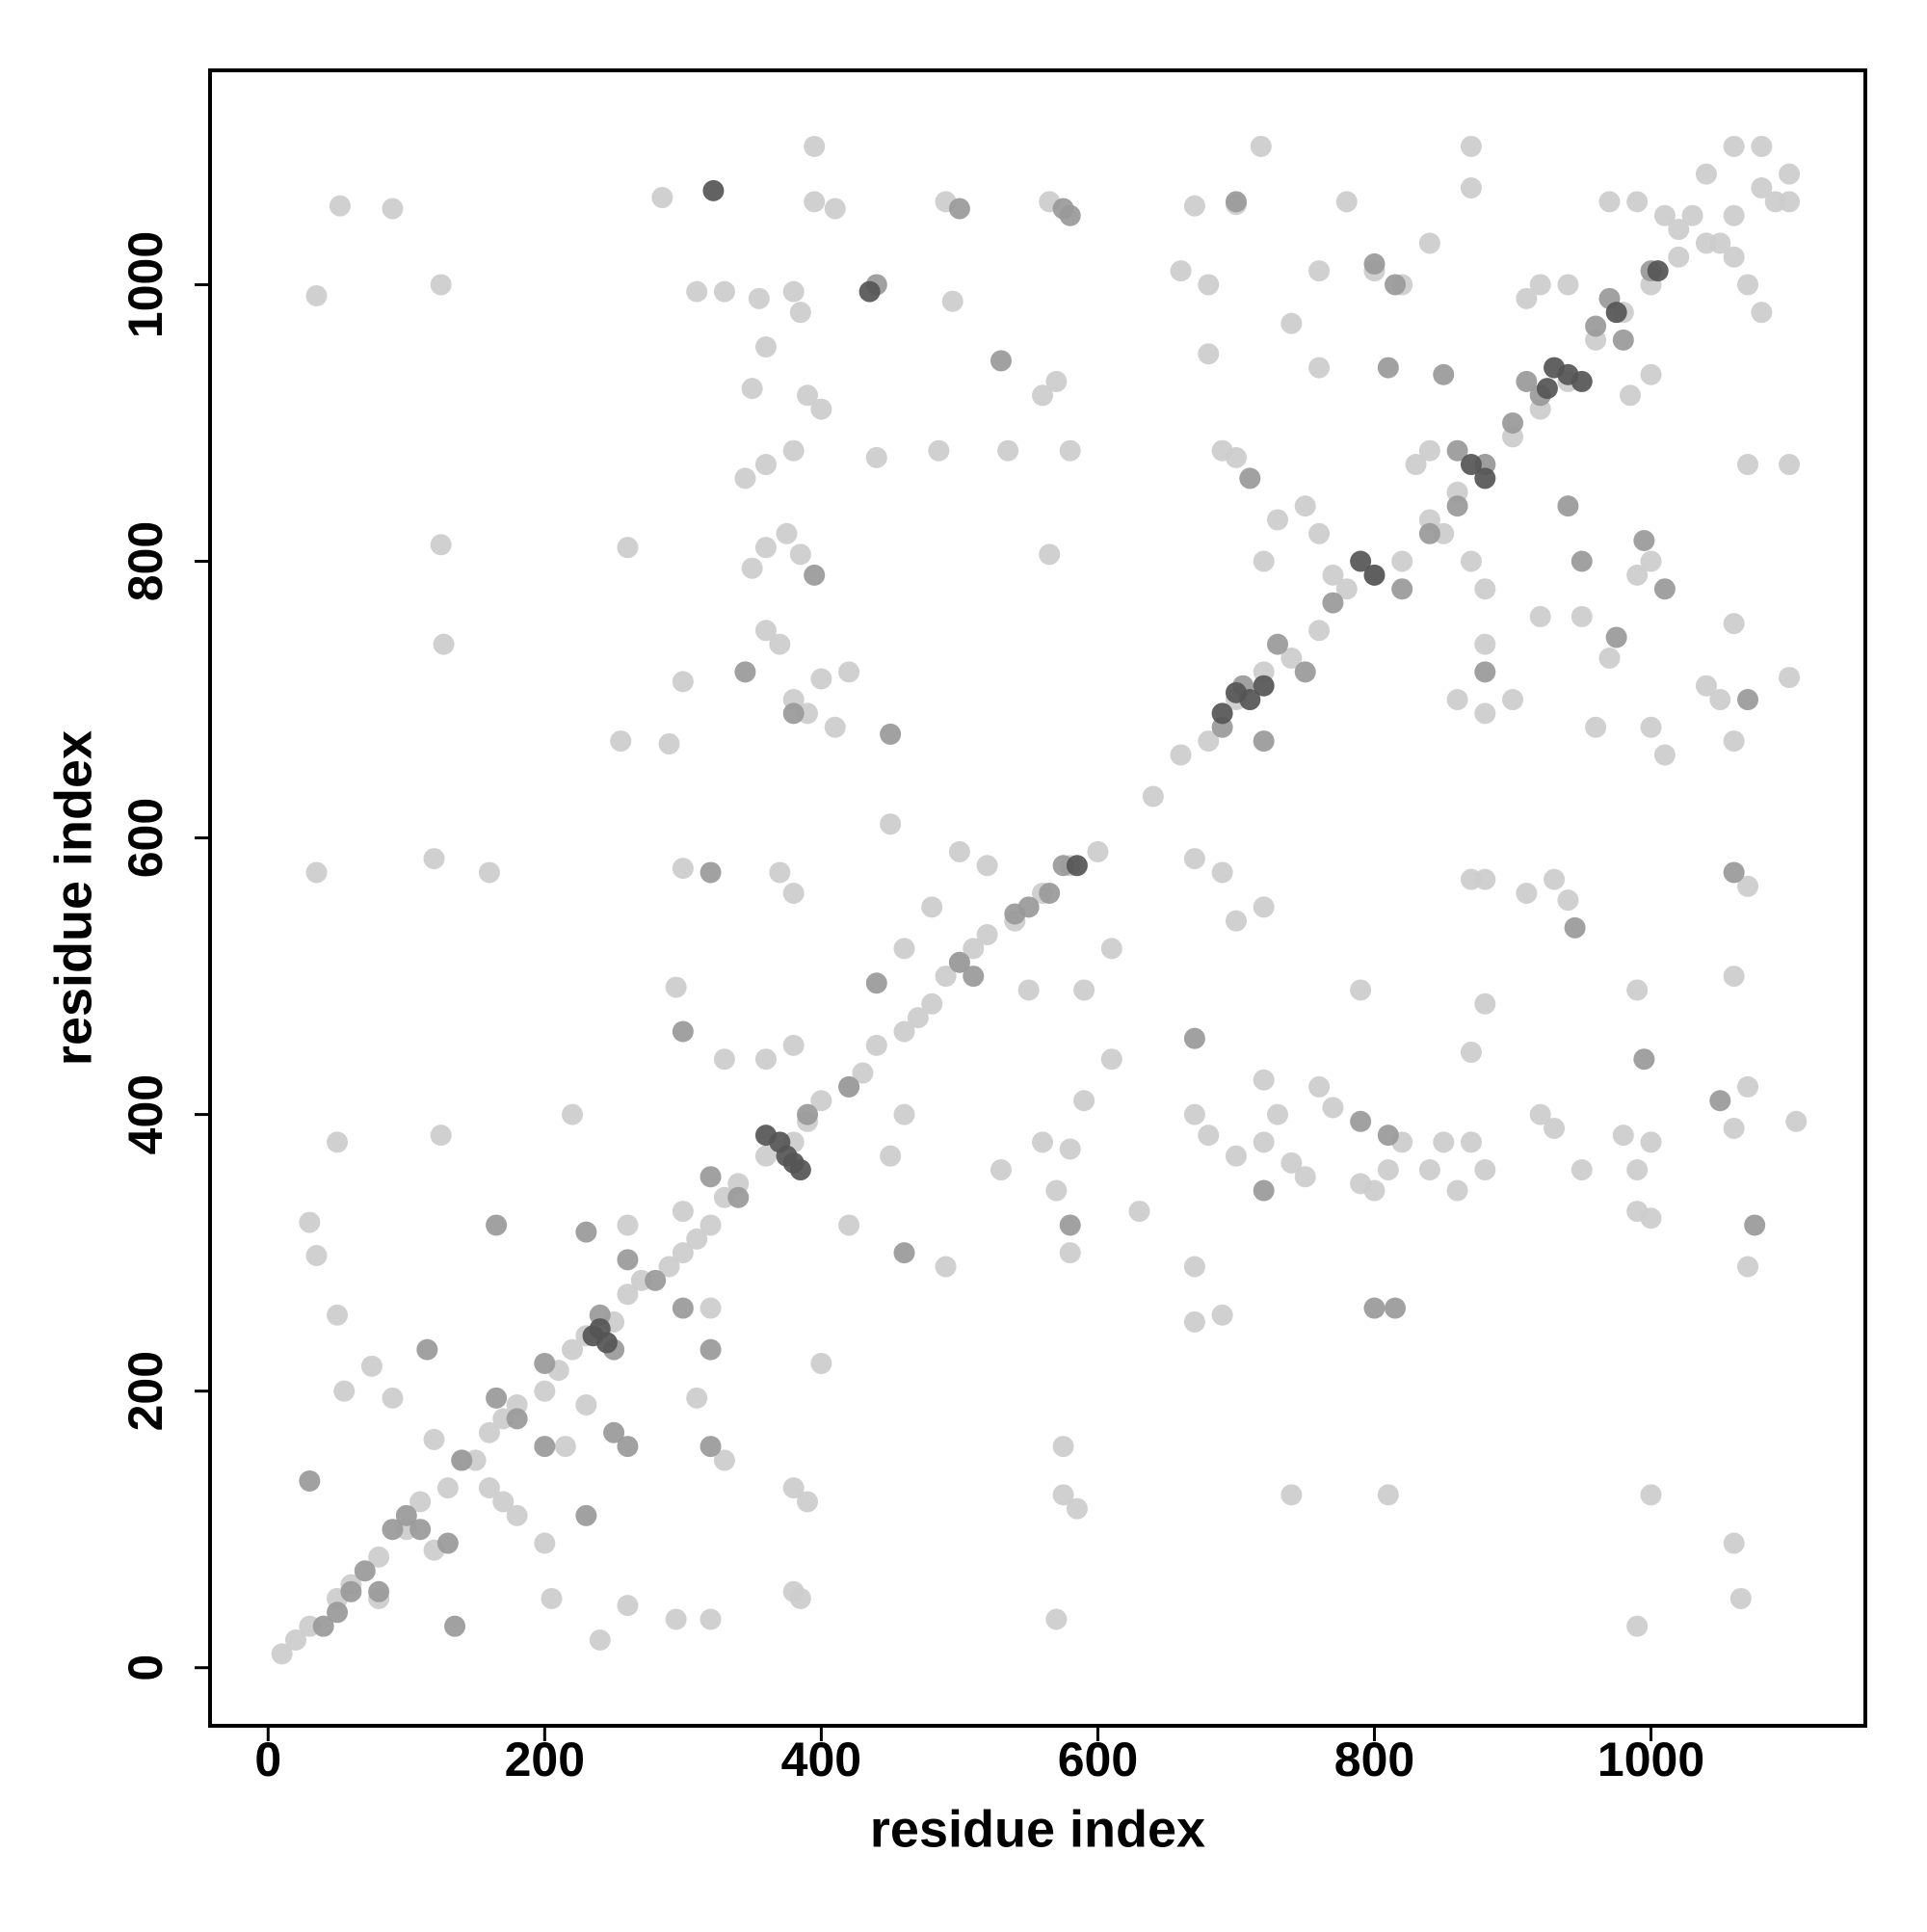 The height and width of the screenshot is (1932, 1927). I want to click on y-tick-label: 600, so click(145, 838).